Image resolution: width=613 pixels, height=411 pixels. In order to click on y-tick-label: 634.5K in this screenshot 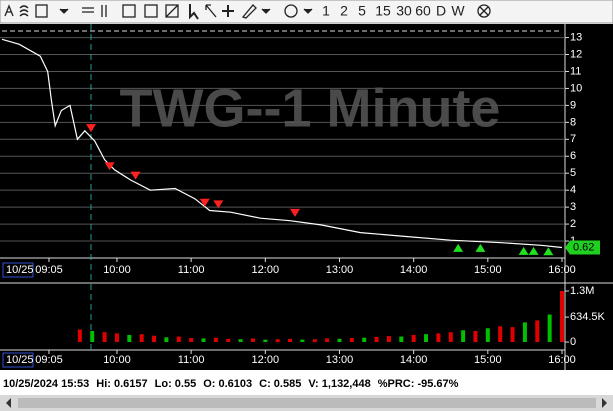, I will do `click(588, 317)`.